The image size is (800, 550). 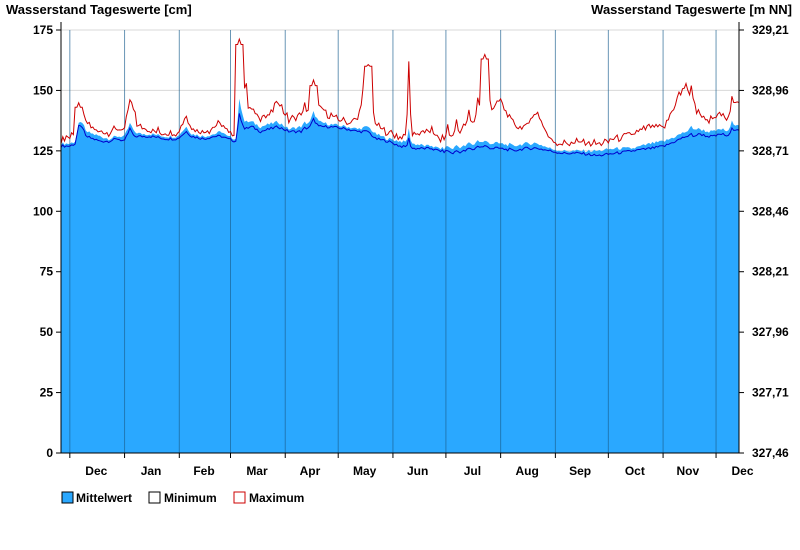 I want to click on right-tick-label-3: 328,21, so click(x=770, y=272).